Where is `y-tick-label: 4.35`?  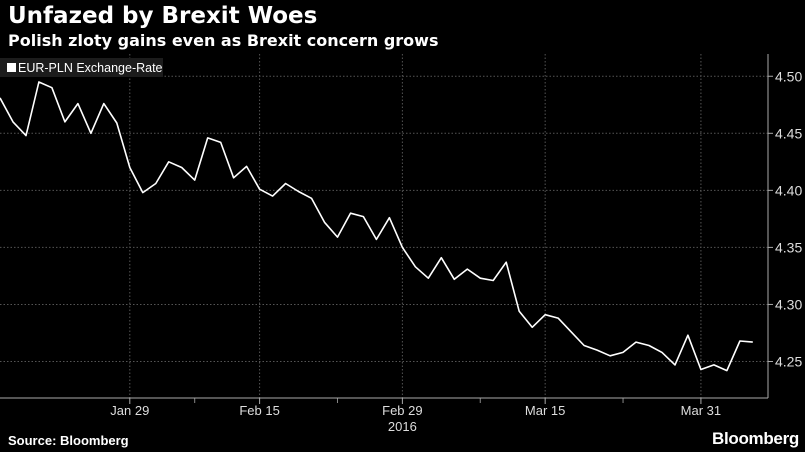
y-tick-label: 4.35 is located at coordinates (788, 247).